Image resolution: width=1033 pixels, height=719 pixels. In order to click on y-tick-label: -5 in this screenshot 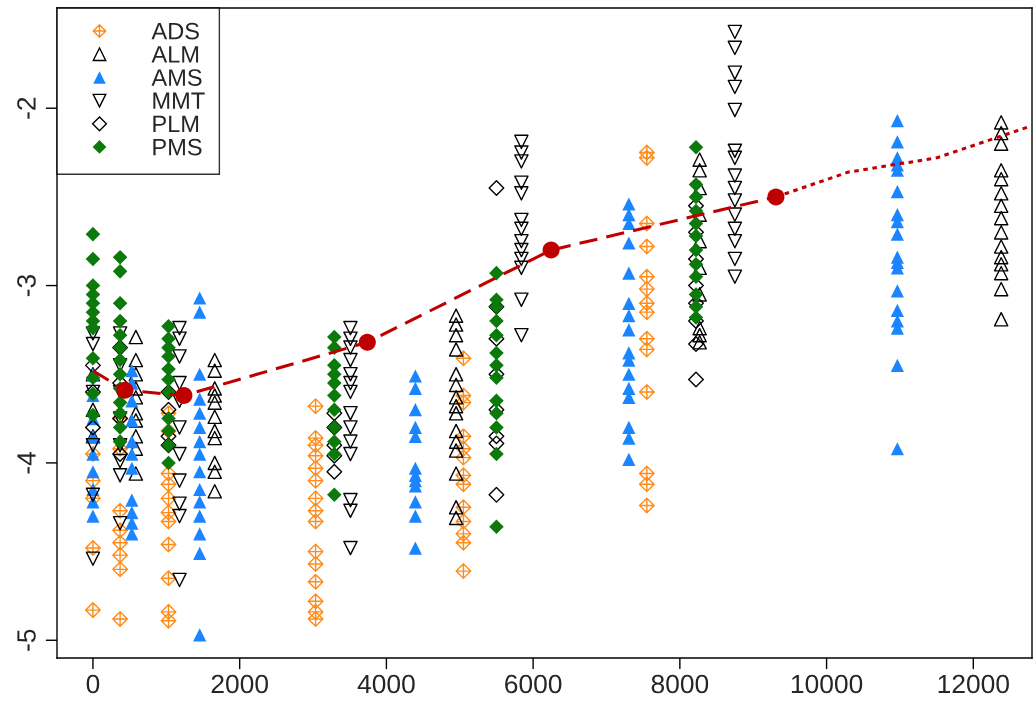, I will do `click(26, 640)`.